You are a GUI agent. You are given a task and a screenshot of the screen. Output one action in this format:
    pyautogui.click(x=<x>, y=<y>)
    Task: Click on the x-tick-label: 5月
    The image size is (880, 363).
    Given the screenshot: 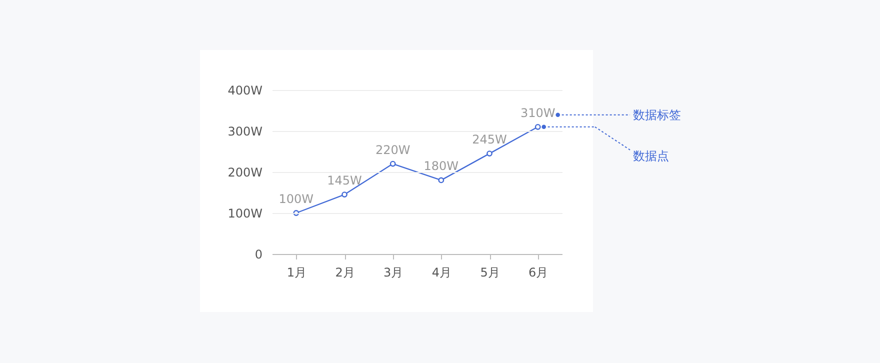 What is the action you would take?
    pyautogui.click(x=490, y=273)
    